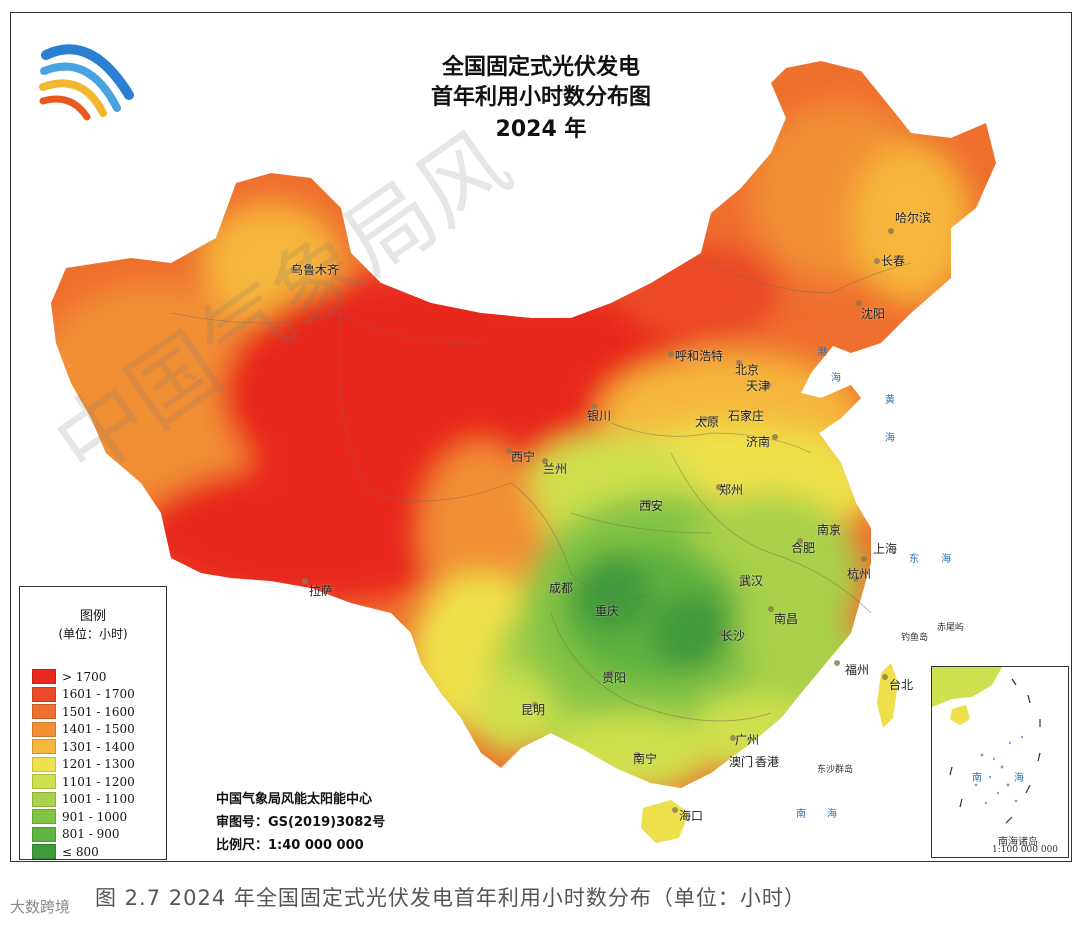  Describe the element at coordinates (747, 740) in the screenshot. I see `city-label-guangzhou: 广州` at that location.